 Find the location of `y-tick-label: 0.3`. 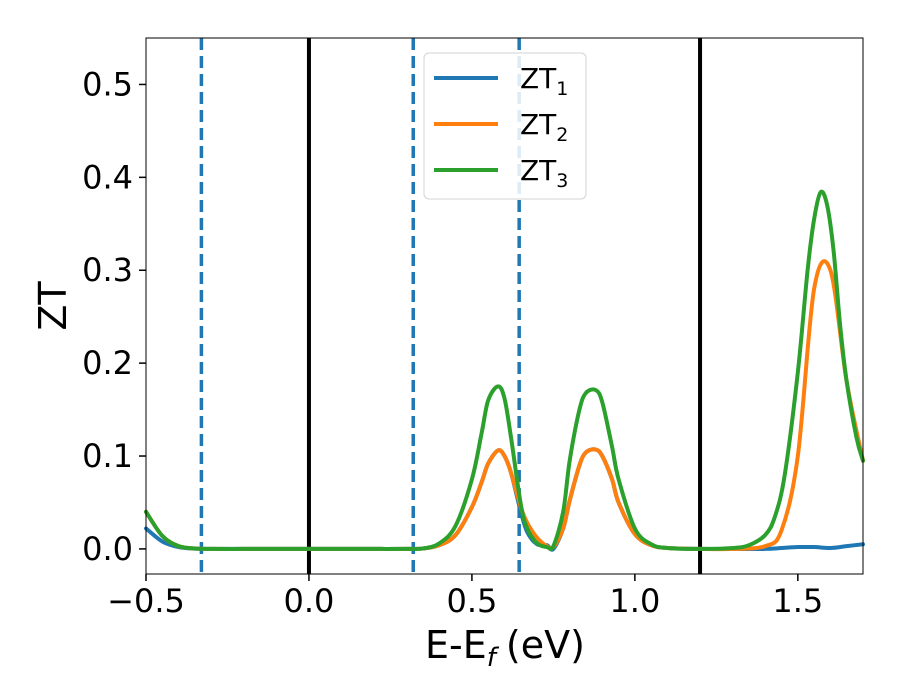

y-tick-label: 0.3 is located at coordinates (107, 270).